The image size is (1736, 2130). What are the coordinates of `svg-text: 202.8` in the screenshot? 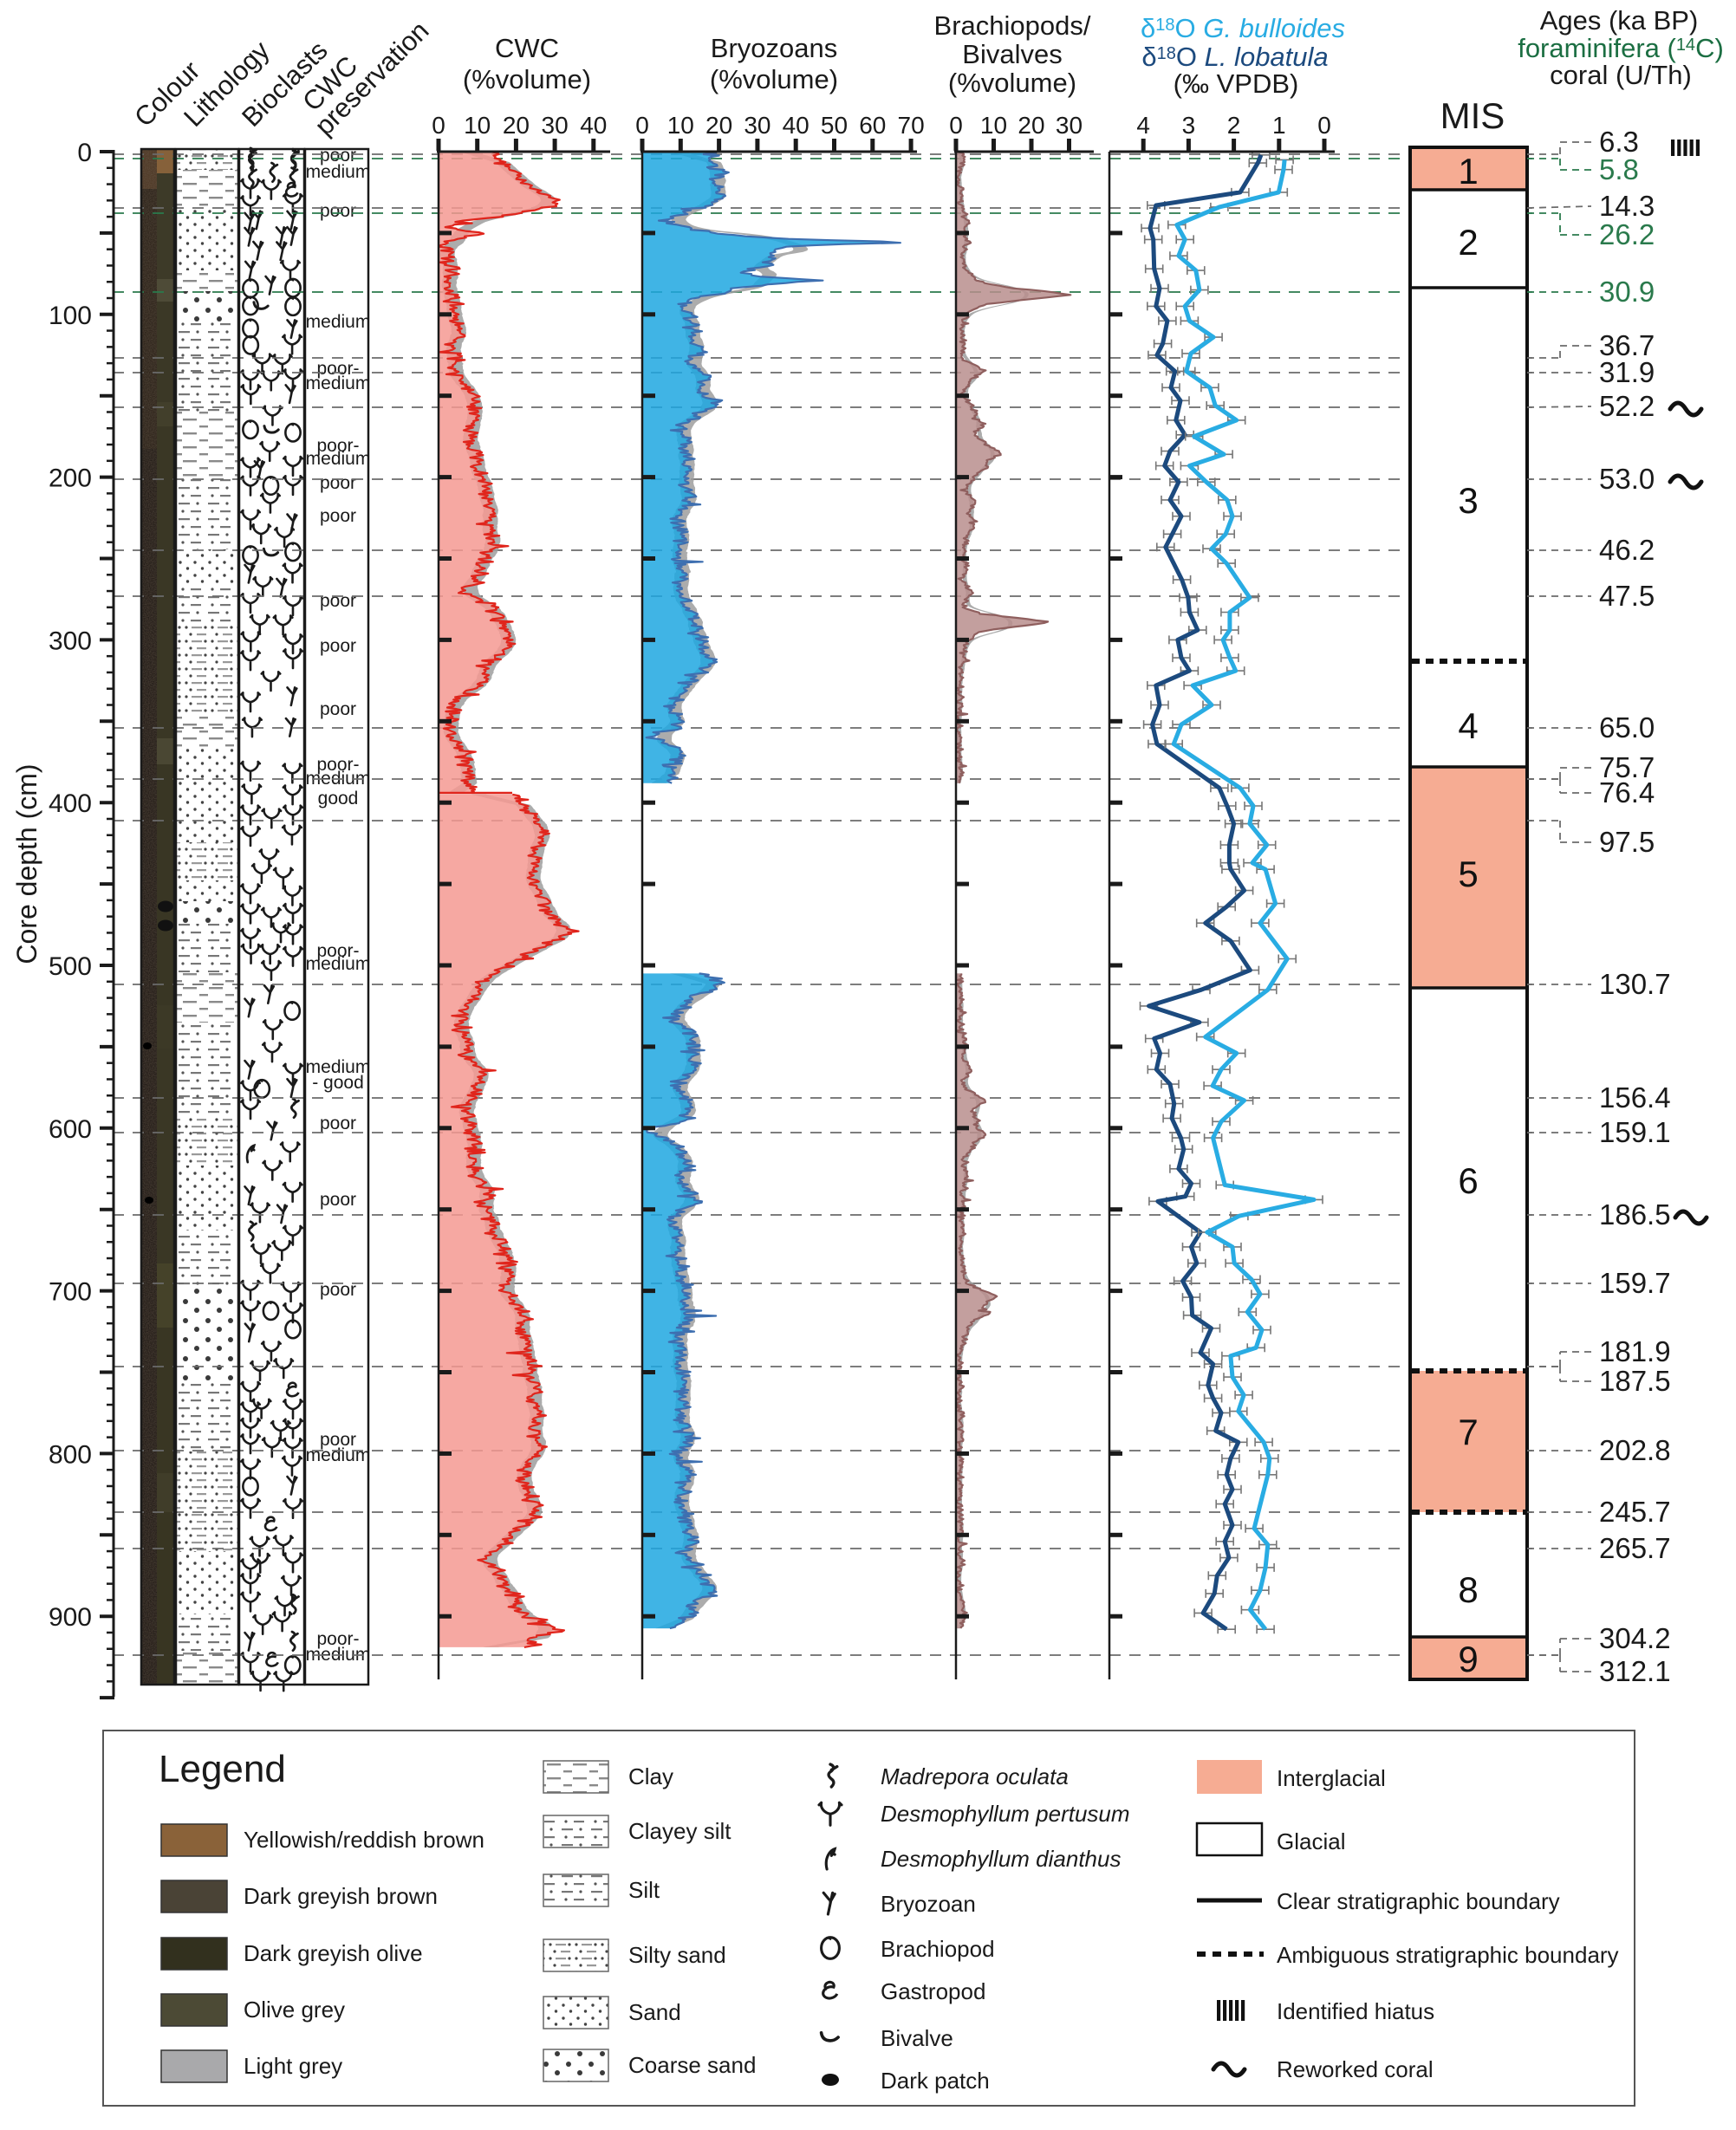 It's located at (1635, 1450).